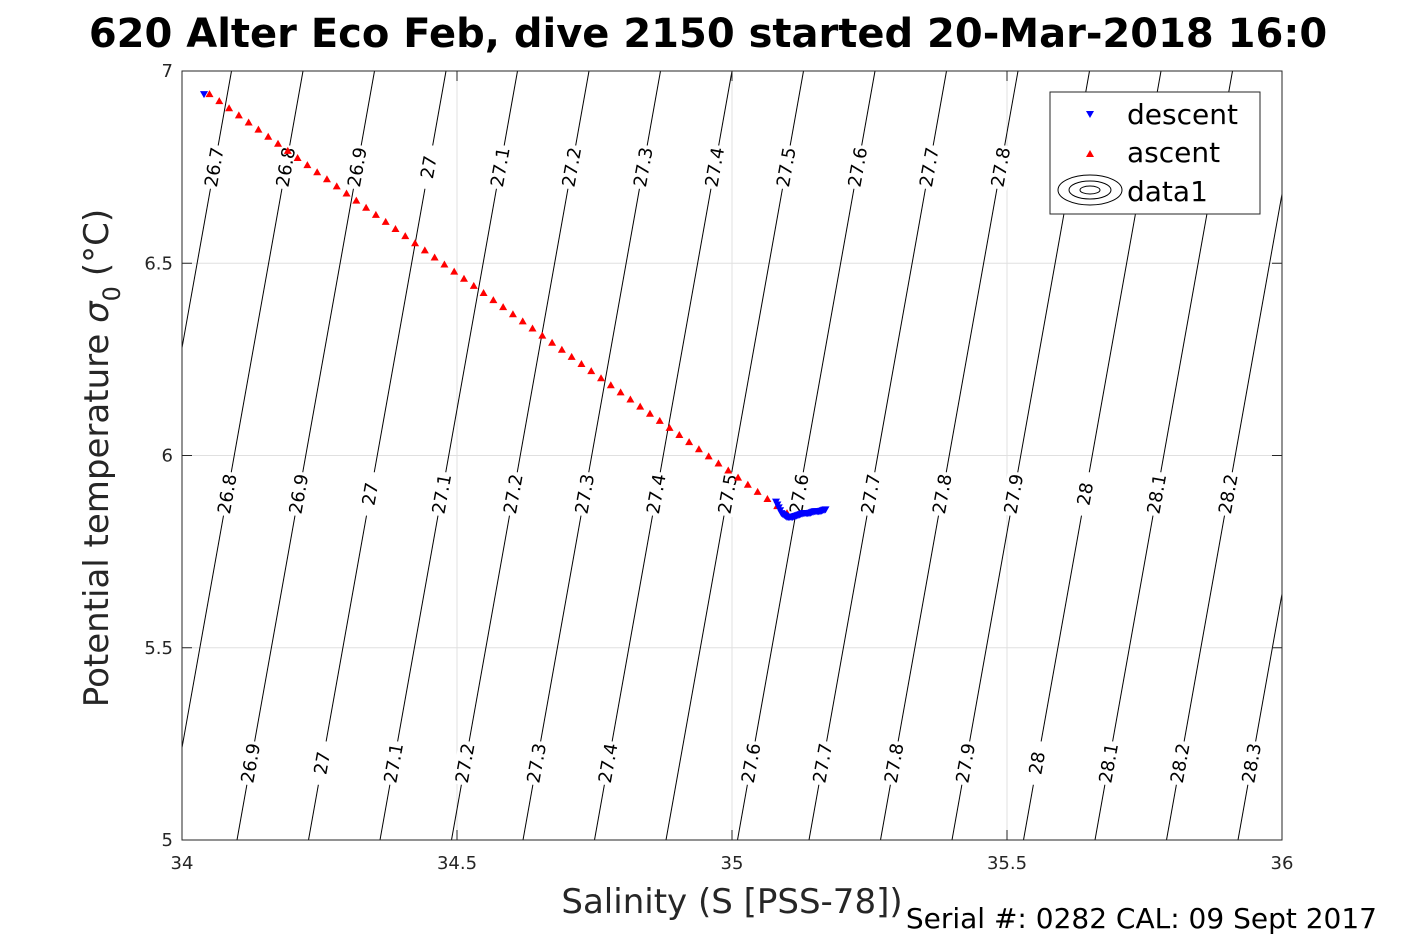  What do you see at coordinates (97, 311) in the screenshot?
I see `y-axis-label-sigma: σ` at bounding box center [97, 311].